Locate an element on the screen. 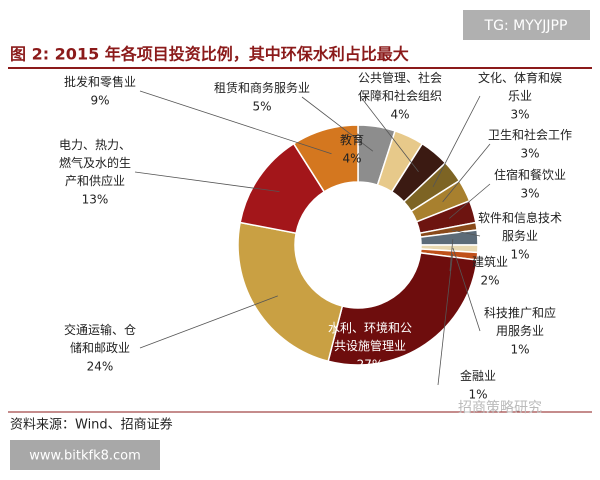 This screenshot has height=480, width=600. category-label: 教育 is located at coordinates (352, 139).